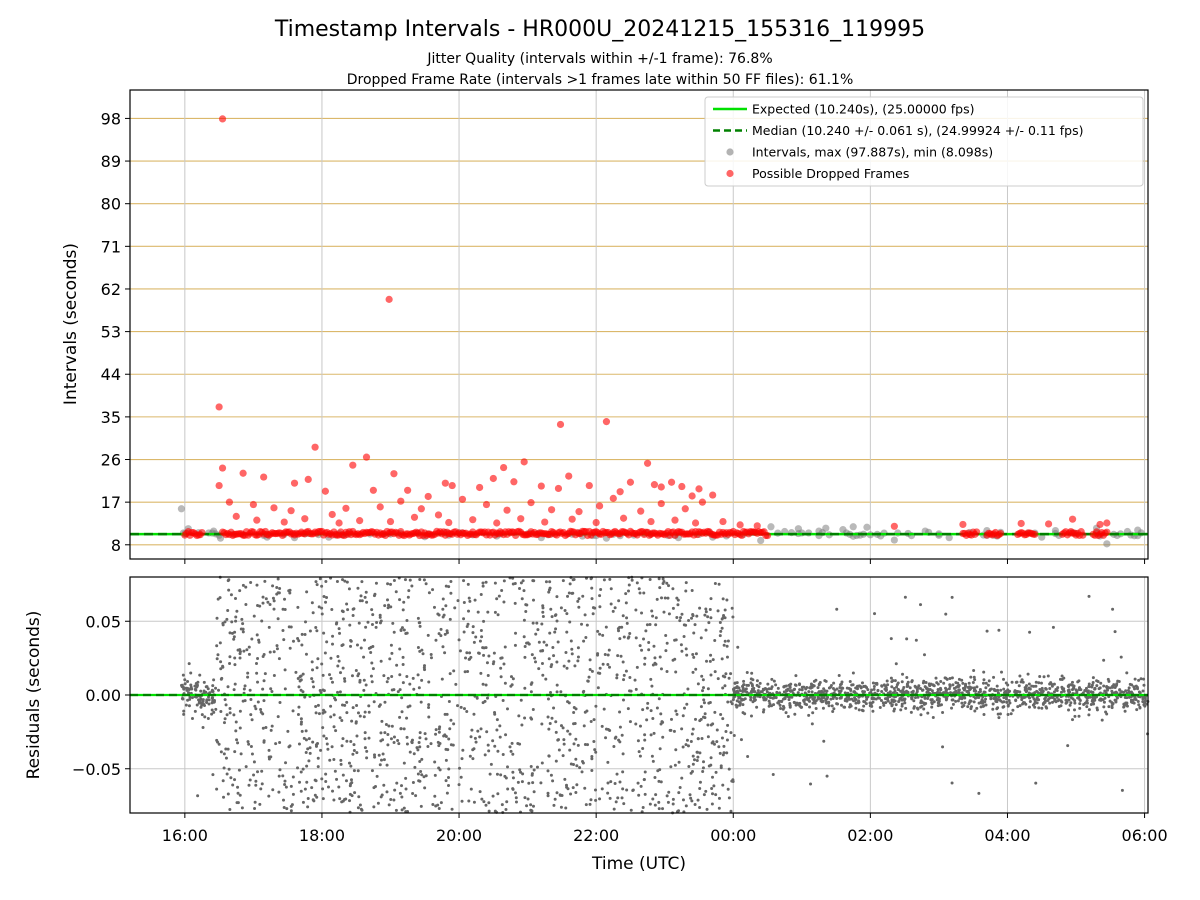 The image size is (1200, 900). What do you see at coordinates (111, 246) in the screenshot?
I see `intervals-y-tick-label: 71` at bounding box center [111, 246].